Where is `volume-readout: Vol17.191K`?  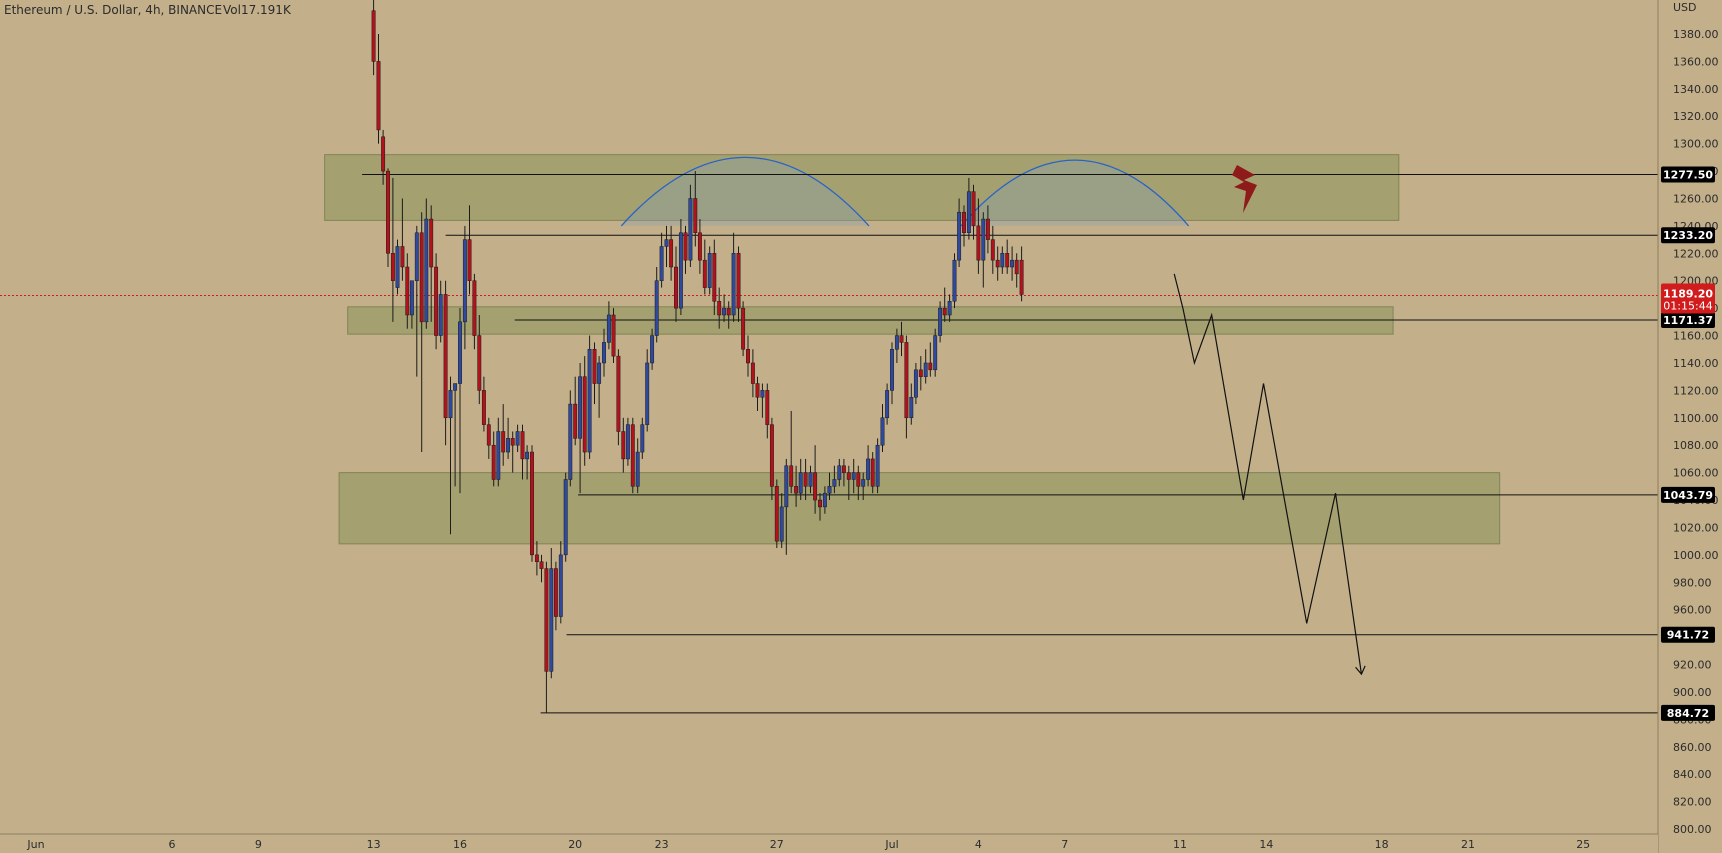
volume-readout: Vol17.191K is located at coordinates (257, 10).